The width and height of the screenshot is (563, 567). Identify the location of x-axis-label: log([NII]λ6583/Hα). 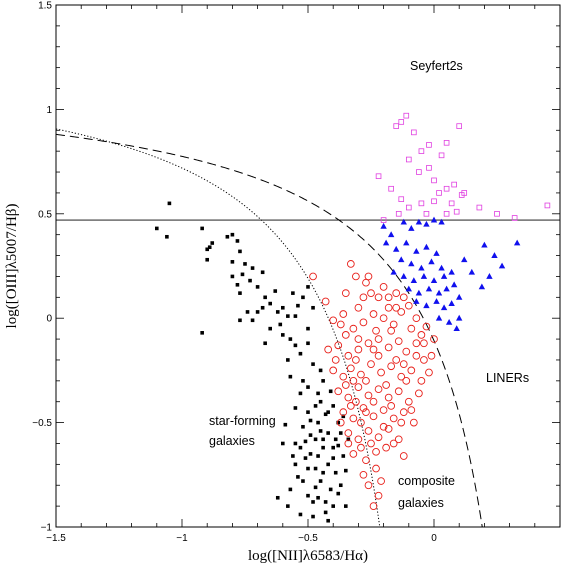
(308, 556).